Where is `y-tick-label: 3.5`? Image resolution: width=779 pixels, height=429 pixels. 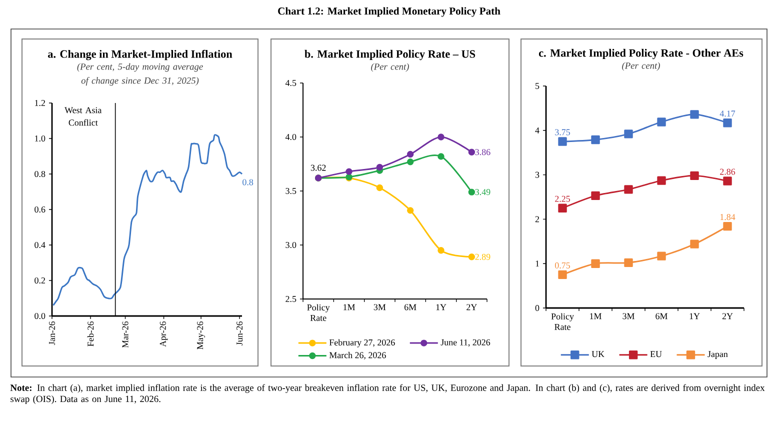
y-tick-label: 3.5 is located at coordinates (291, 191).